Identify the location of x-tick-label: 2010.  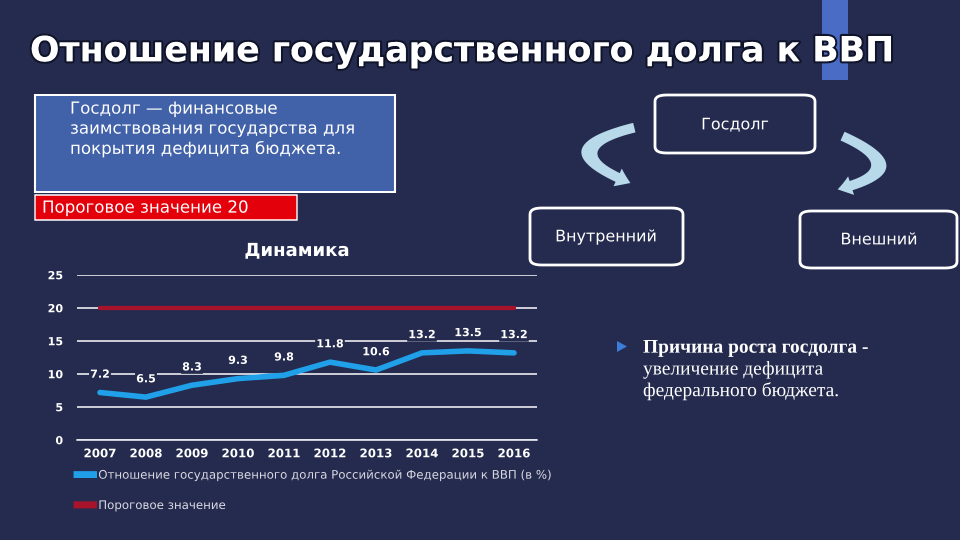
(238, 453).